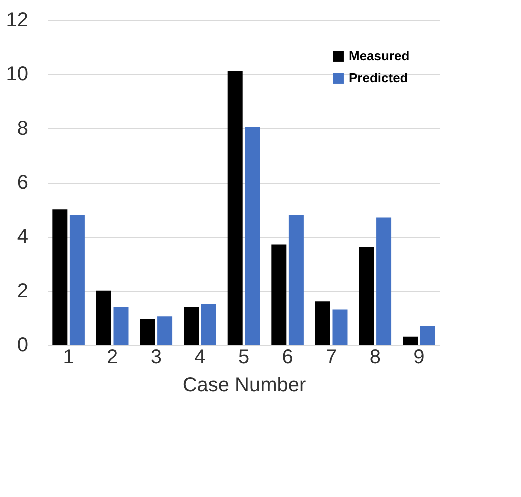 Image resolution: width=521 pixels, height=497 pixels. I want to click on legend-label: Predicted, so click(378, 78).